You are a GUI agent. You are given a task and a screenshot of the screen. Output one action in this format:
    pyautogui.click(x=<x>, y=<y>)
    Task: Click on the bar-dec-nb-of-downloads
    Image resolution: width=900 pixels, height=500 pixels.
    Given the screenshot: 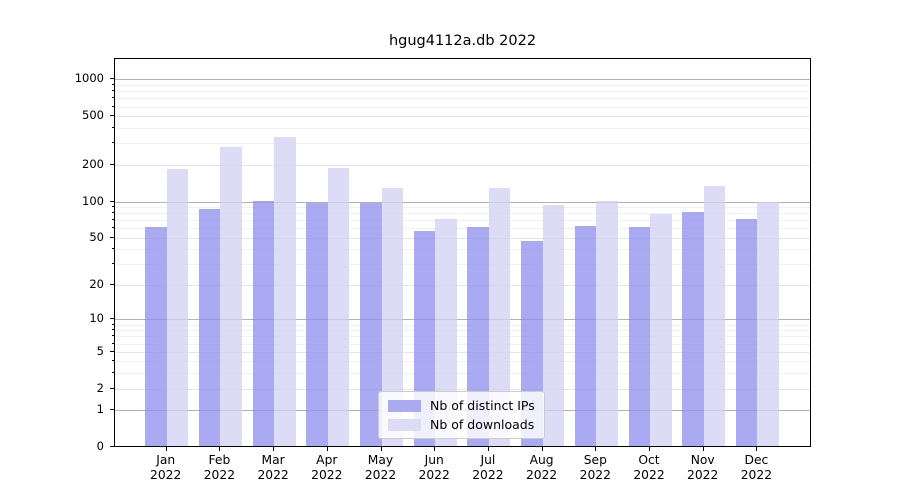 What is the action you would take?
    pyautogui.click(x=768, y=323)
    